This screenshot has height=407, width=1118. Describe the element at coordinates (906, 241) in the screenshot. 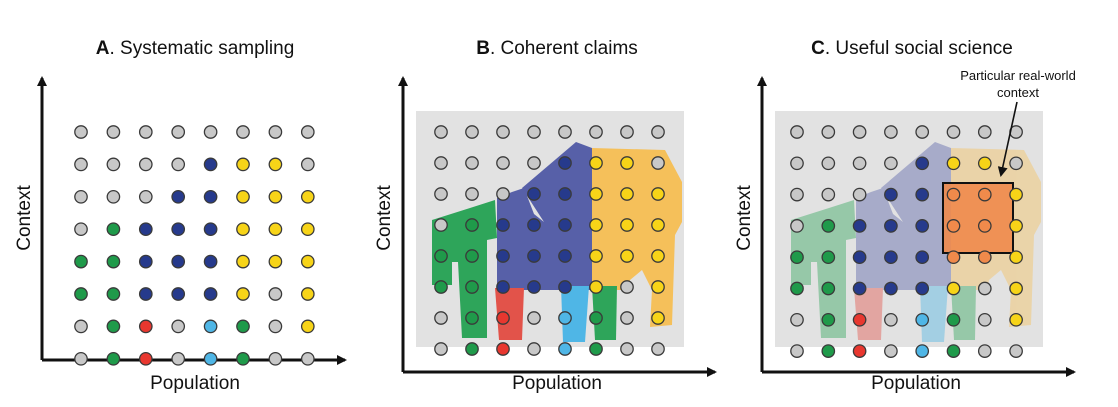

I see `panel-c-dot-grid` at that location.